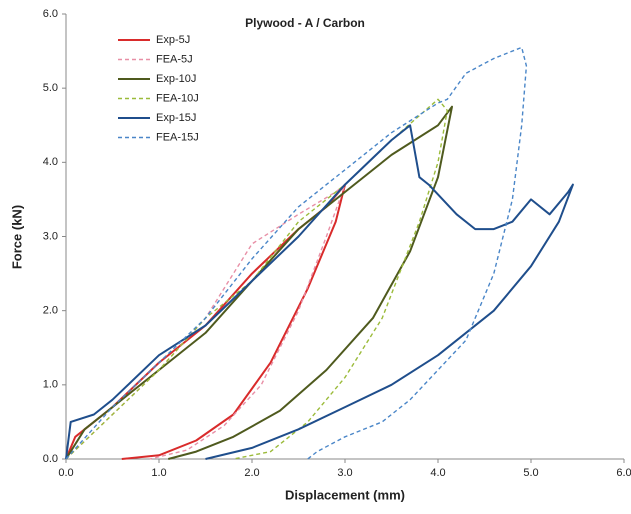 The height and width of the screenshot is (514, 631). What do you see at coordinates (173, 40) in the screenshot?
I see `legend-label: Exp-5J` at bounding box center [173, 40].